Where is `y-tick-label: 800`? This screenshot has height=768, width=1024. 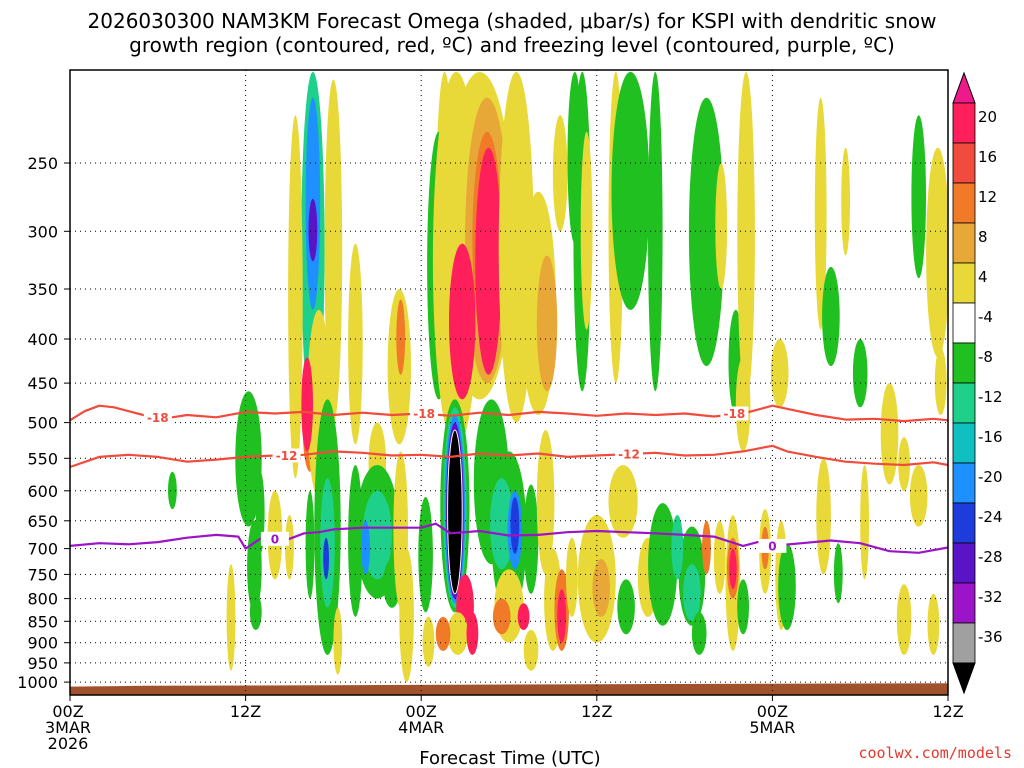 y-tick-label: 800 is located at coordinates (42, 599).